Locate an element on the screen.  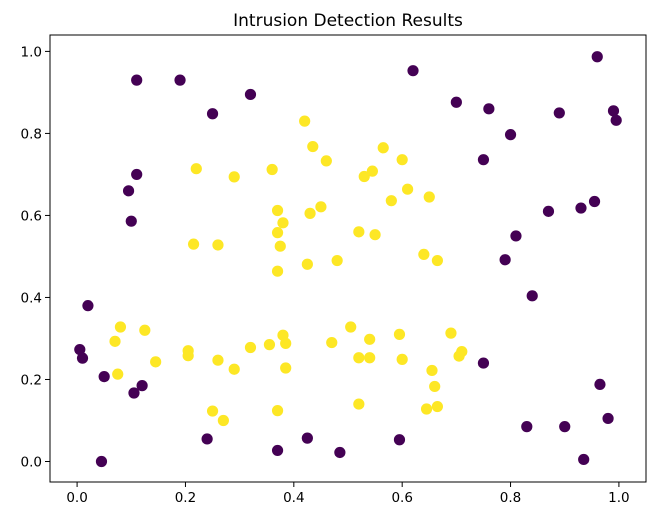
y-axis: 0.0 0.2 0.4 0.6 0.8 1.0 is located at coordinates (35, 257).